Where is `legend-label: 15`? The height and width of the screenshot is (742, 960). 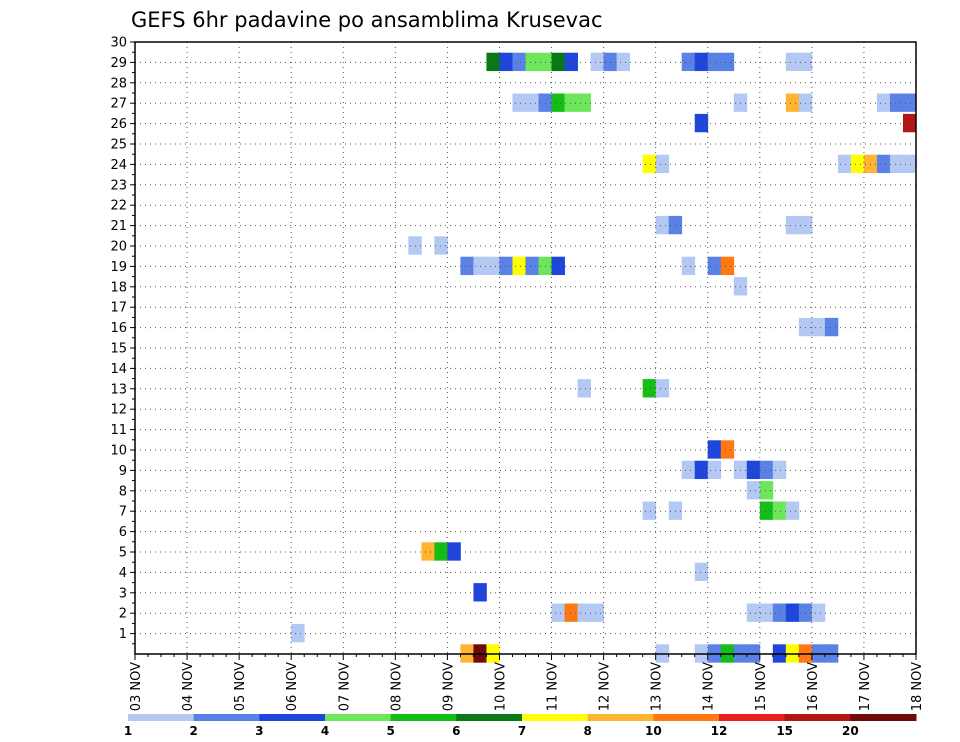 legend-label: 15 is located at coordinates (784, 731).